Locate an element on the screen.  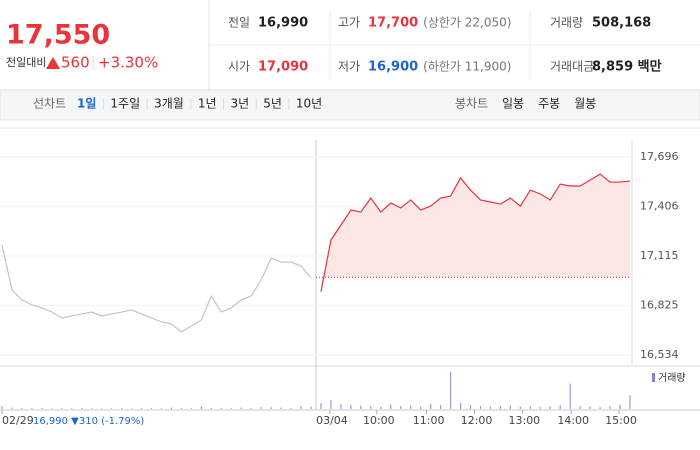
x-tick-label: 03/04 is located at coordinates (332, 420).